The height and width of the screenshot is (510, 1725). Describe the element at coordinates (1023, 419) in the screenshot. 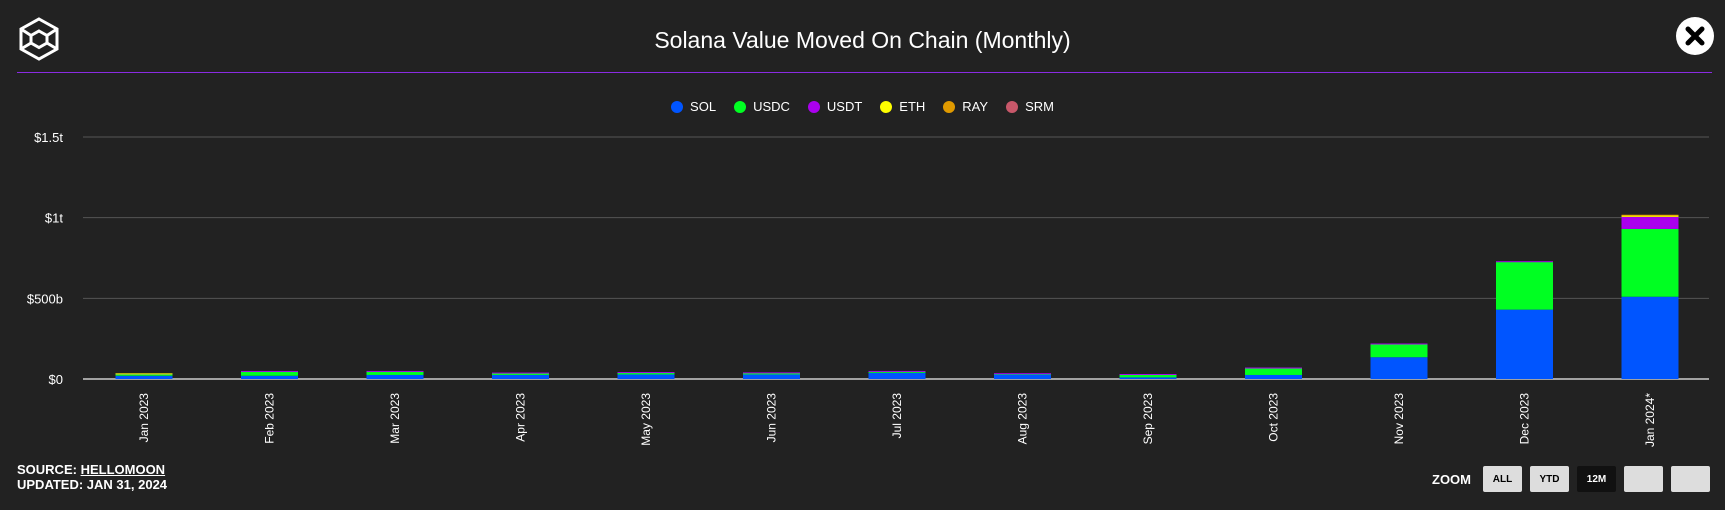

I see `x-tick-label: Aug 2023` at that location.